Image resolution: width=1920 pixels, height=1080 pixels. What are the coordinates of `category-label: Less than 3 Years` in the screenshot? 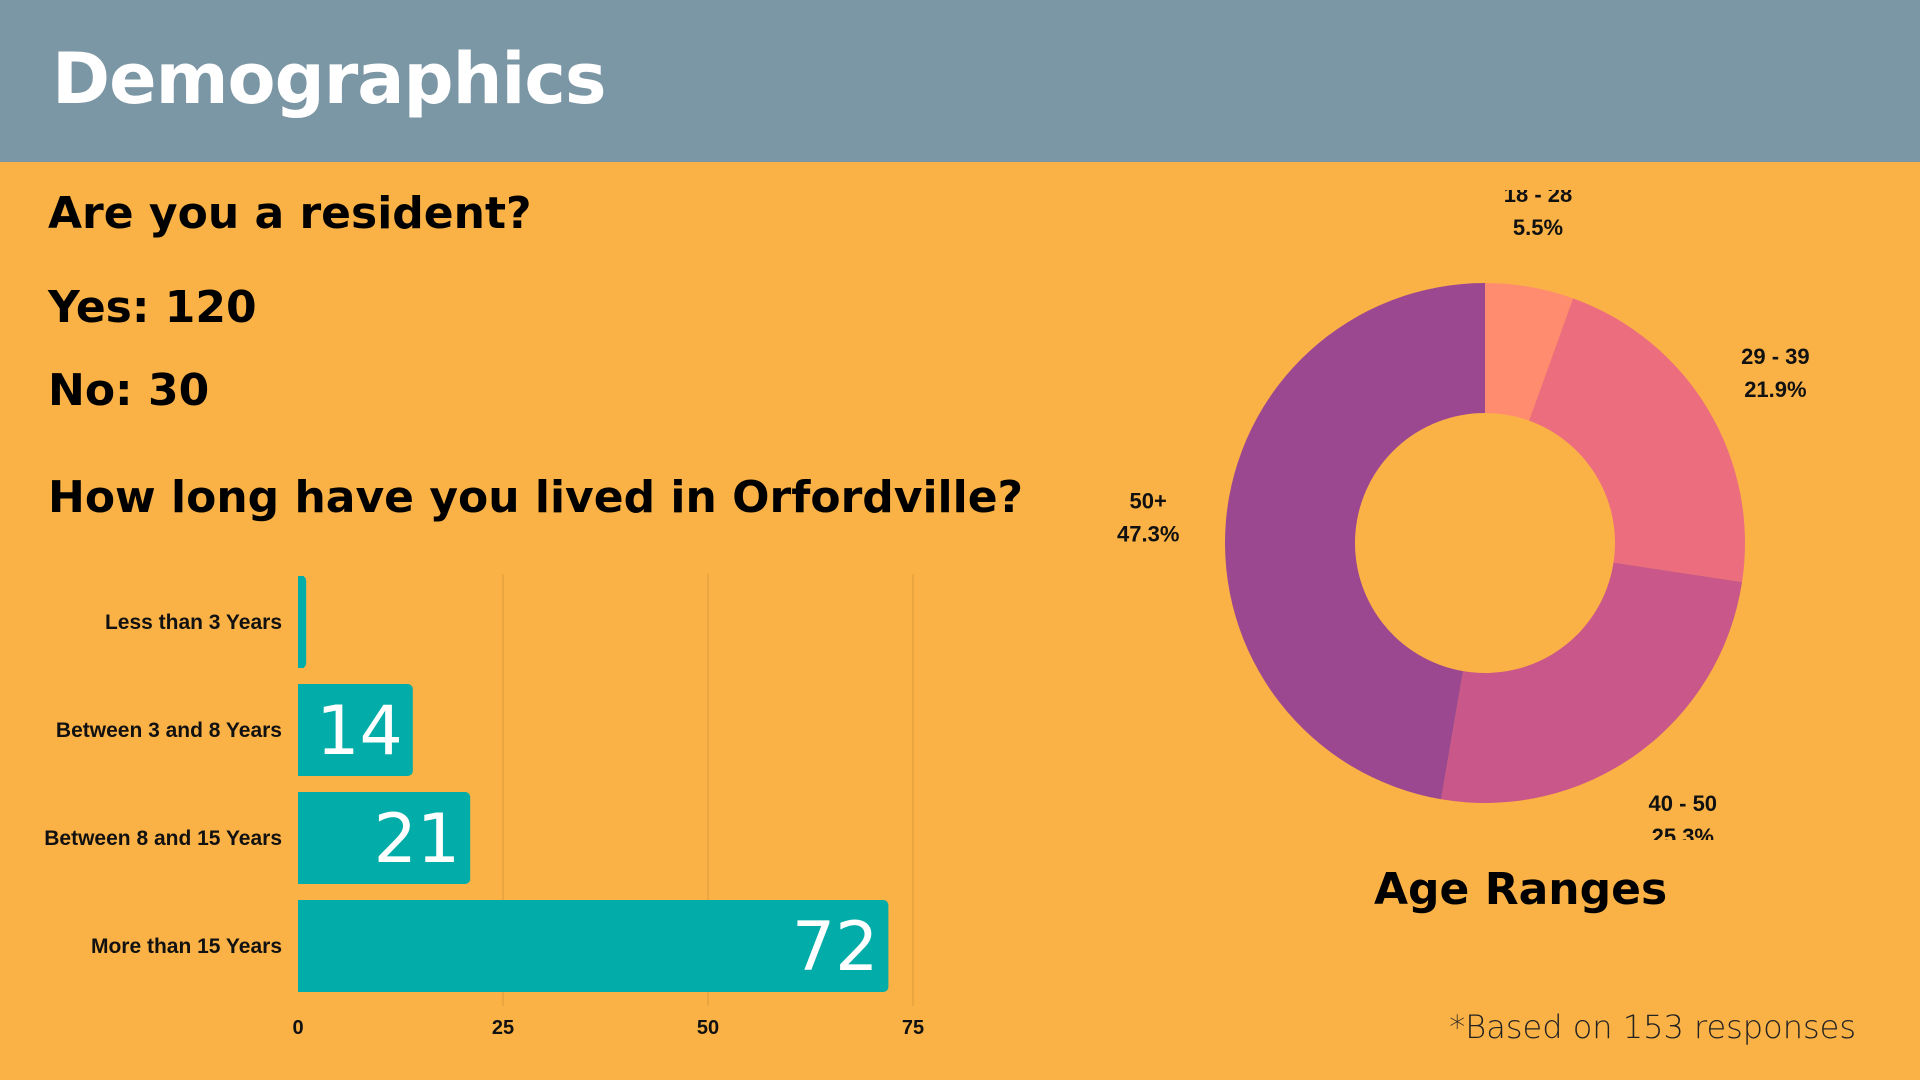 It's located at (193, 622).